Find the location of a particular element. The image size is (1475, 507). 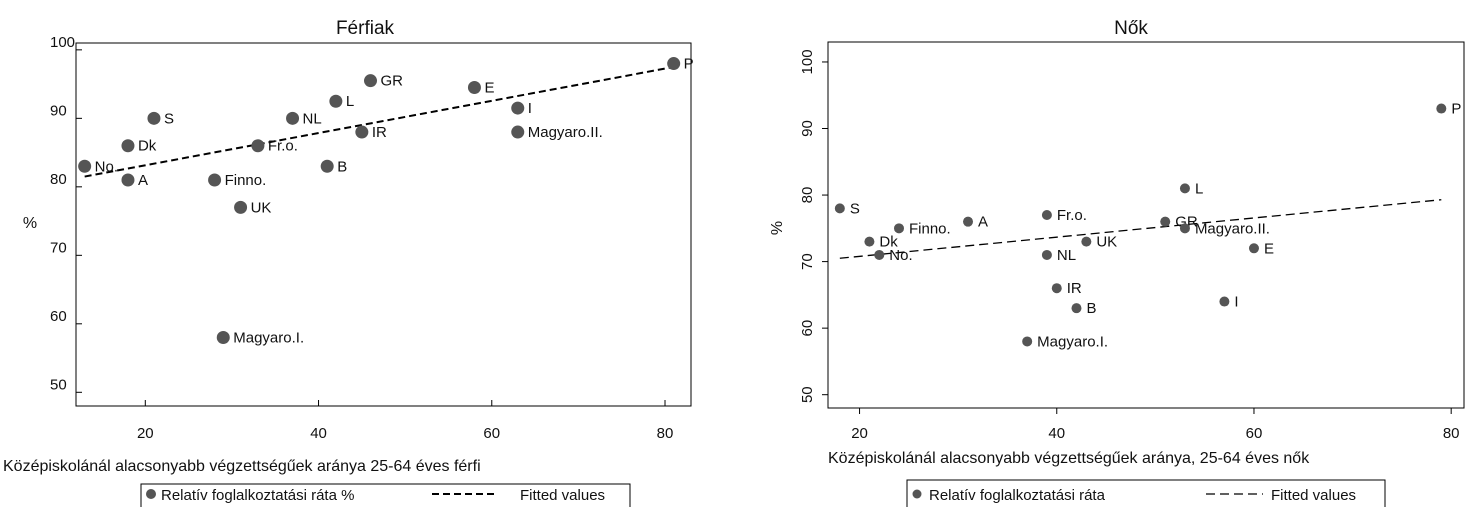

chart-women-point-label: L is located at coordinates (1199, 188).